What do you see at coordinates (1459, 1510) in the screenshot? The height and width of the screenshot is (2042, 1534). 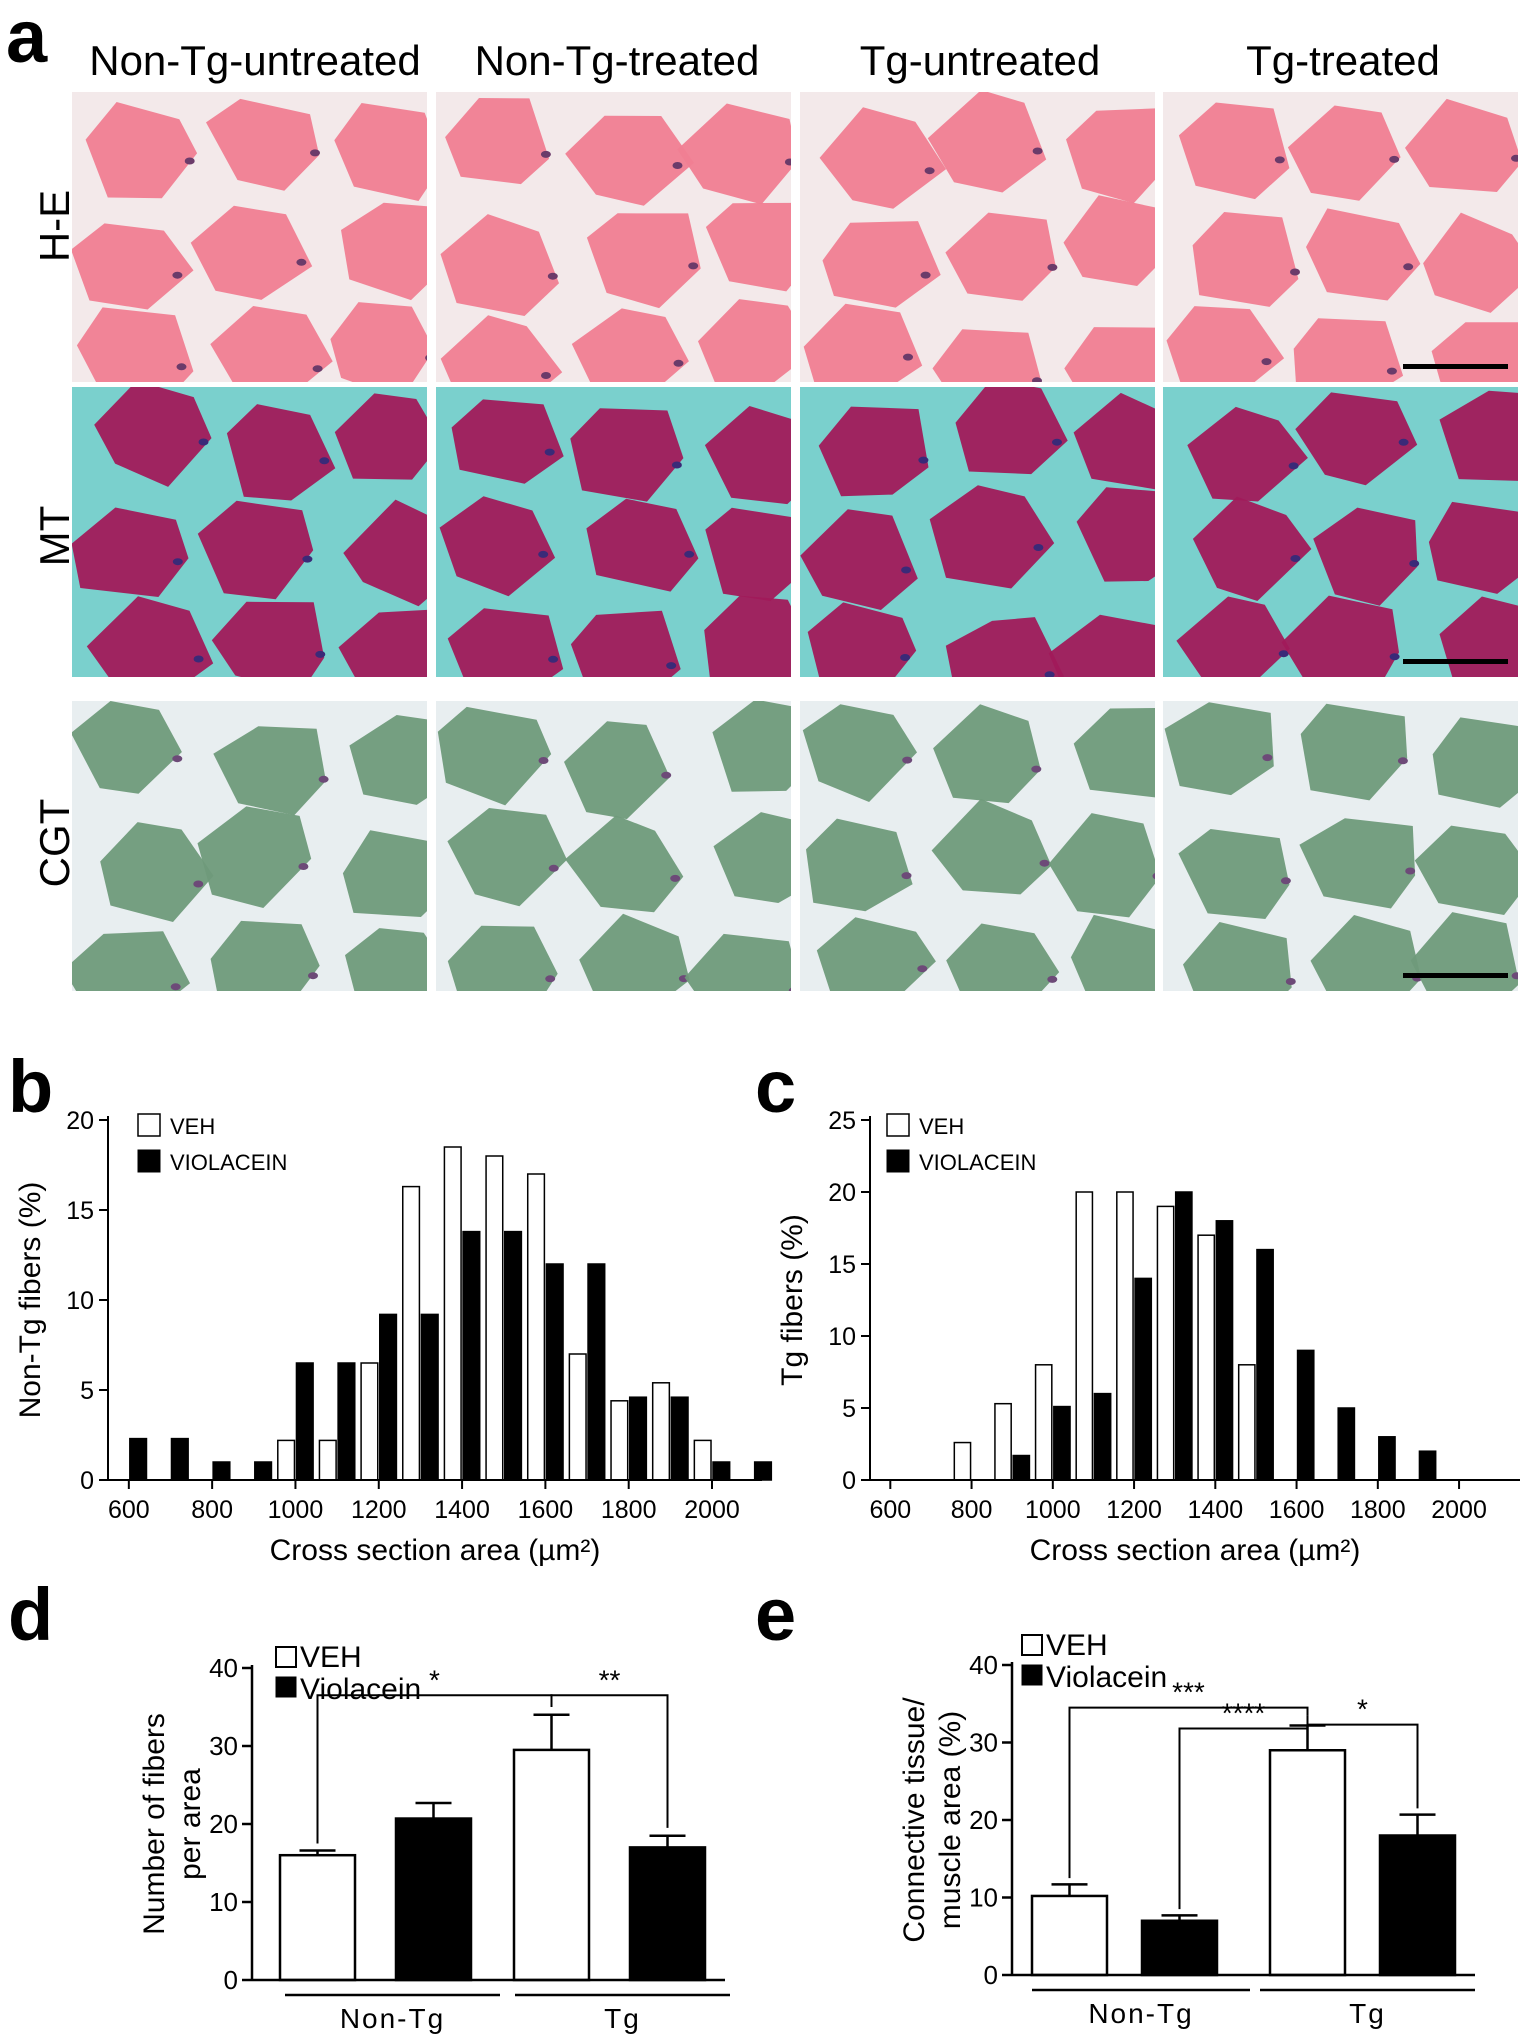 I see `x-tick-label: 2000` at bounding box center [1459, 1510].